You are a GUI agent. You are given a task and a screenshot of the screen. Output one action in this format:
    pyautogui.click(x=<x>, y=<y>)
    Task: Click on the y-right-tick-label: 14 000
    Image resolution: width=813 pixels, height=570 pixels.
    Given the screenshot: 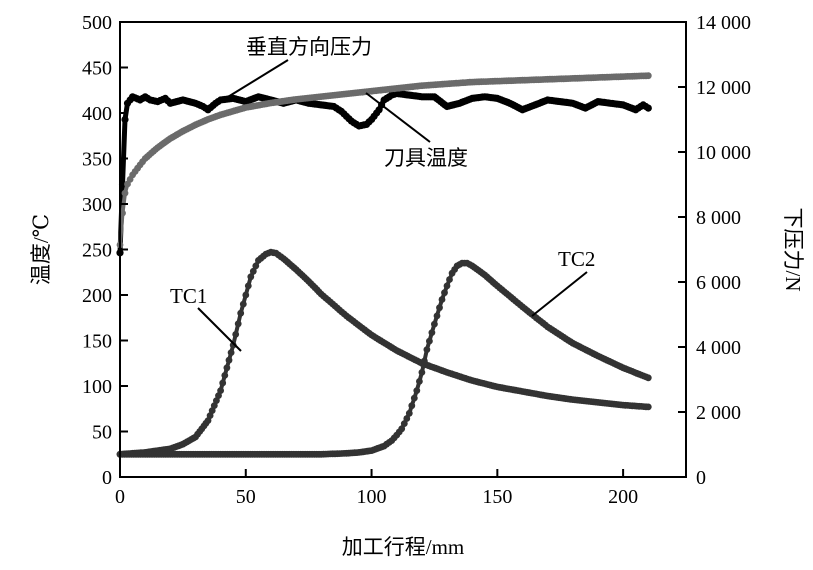 What is the action you would take?
    pyautogui.click(x=723, y=23)
    